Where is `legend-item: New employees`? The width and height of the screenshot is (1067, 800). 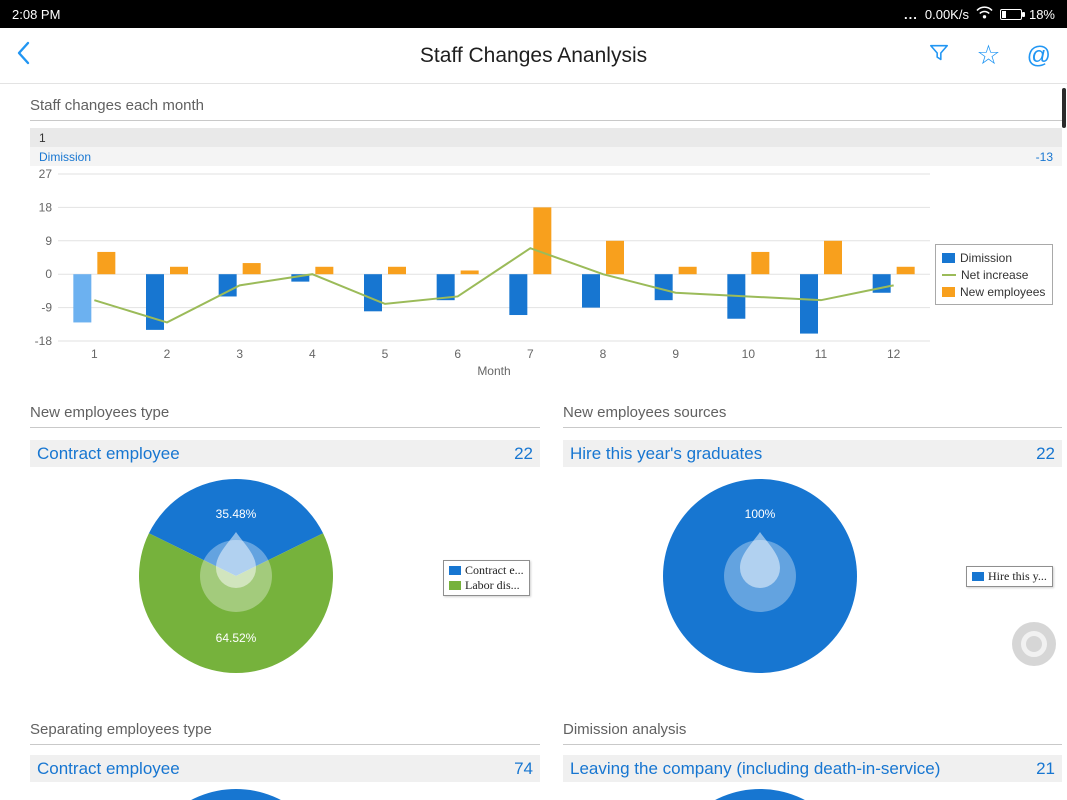
legend-item: New employees is located at coordinates (994, 291).